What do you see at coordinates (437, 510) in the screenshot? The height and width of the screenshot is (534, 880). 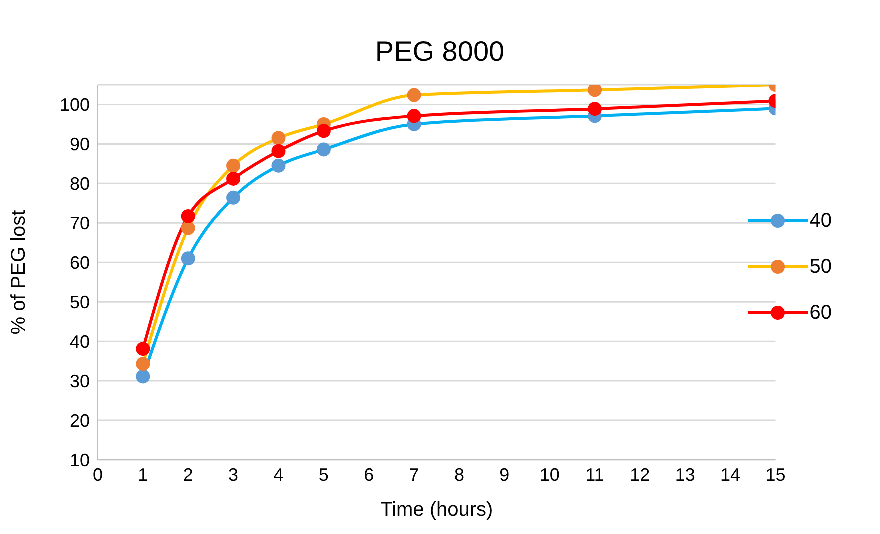 I see `x-axis-title: Time (hours)` at bounding box center [437, 510].